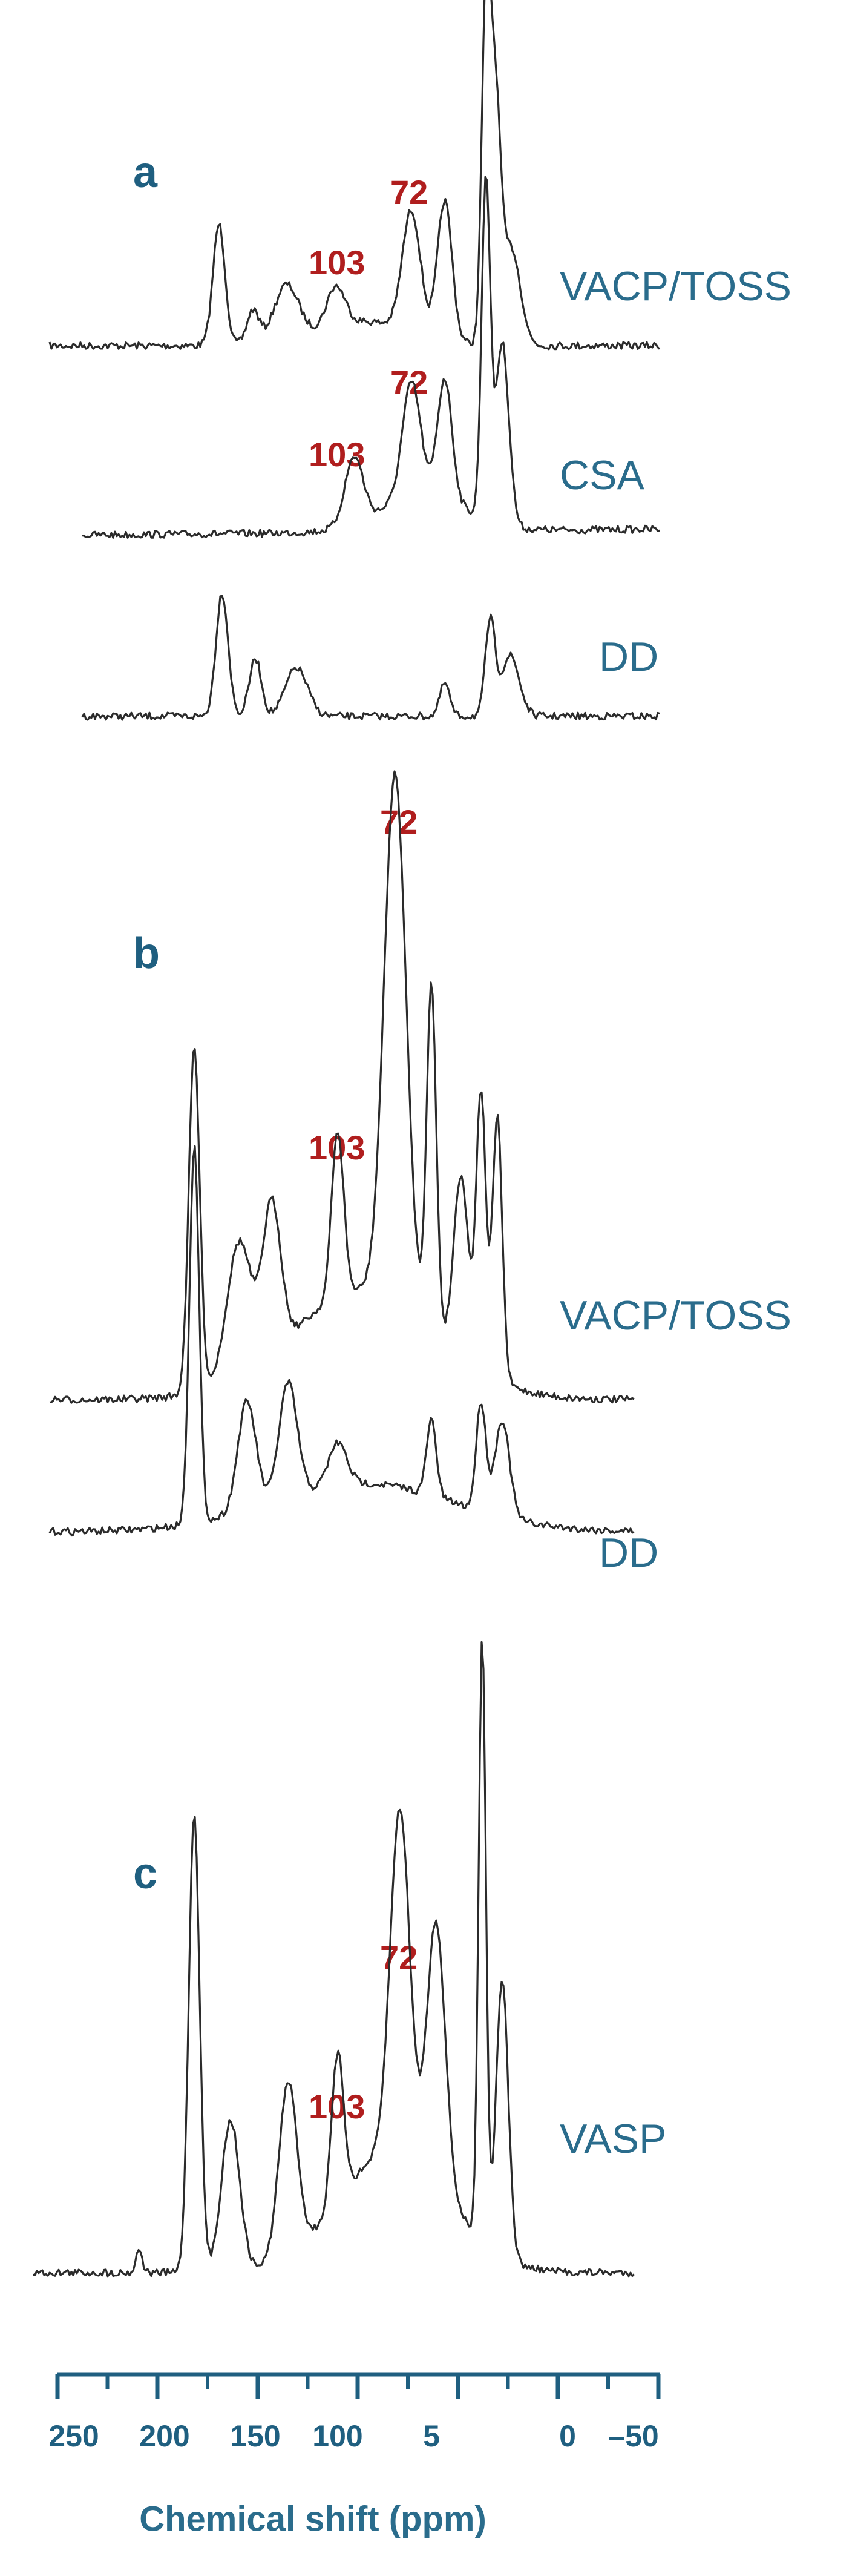 The image size is (855, 2576). I want to click on panel-label: c, so click(145, 1874).